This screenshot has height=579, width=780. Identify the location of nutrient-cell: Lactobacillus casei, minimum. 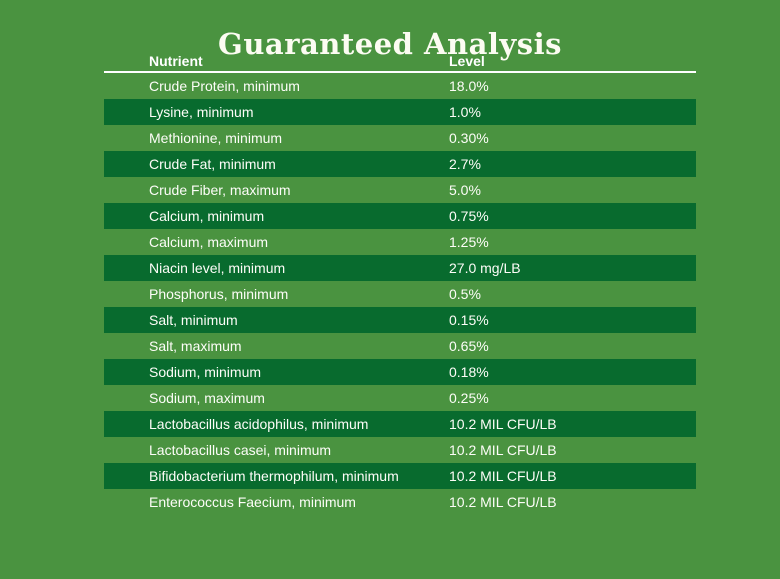
(240, 449).